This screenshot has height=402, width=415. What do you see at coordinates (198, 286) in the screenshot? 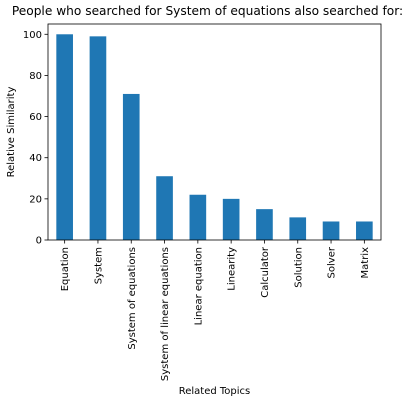
I see `x-tick-label: Linear equation` at bounding box center [198, 286].